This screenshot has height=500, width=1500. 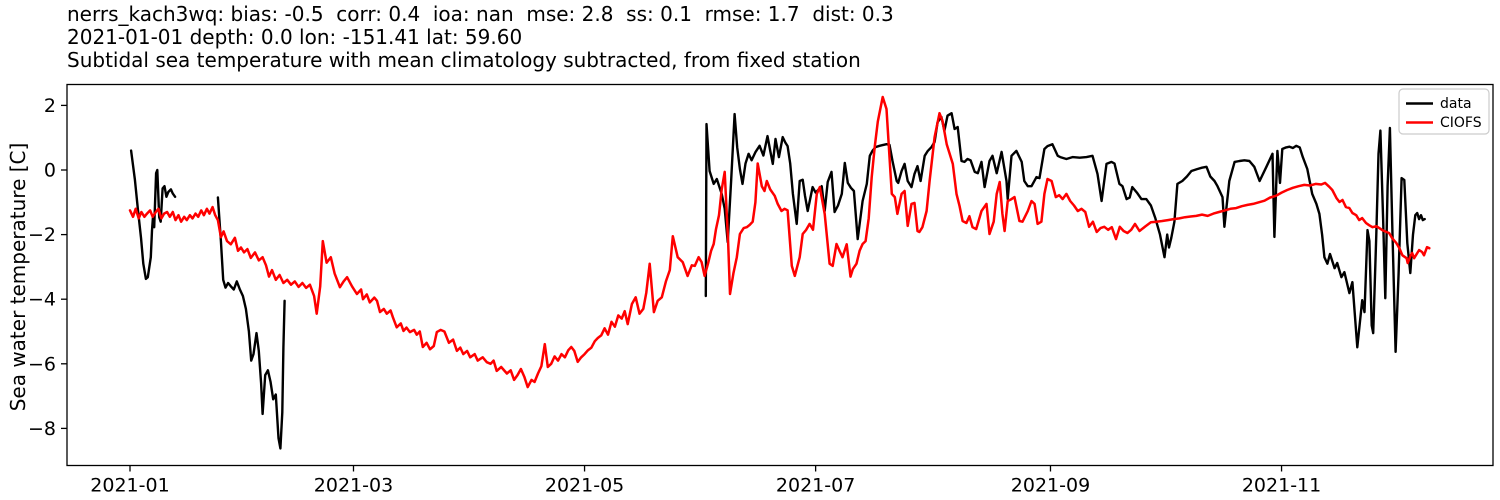 I want to click on x-tick-label: 2021-03, so click(x=353, y=486).